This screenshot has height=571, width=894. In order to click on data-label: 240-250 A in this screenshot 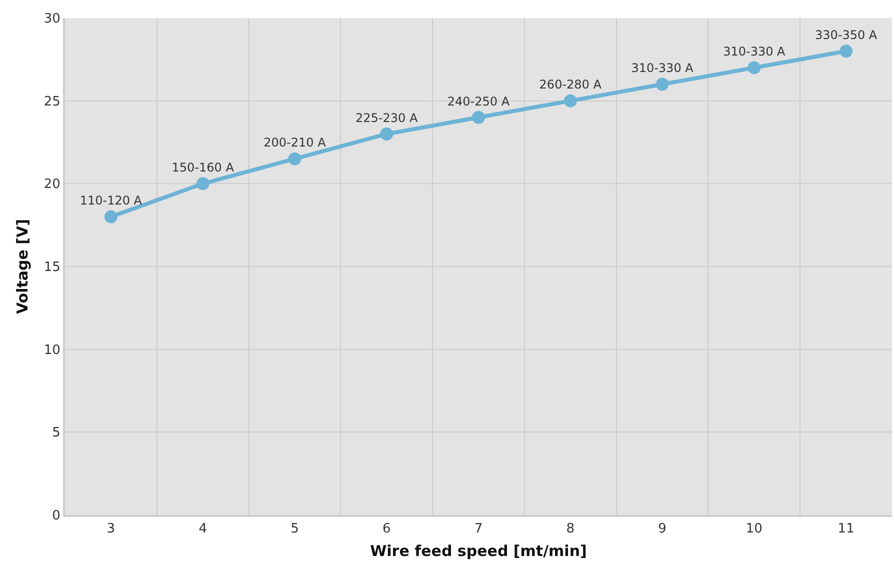, I will do `click(478, 101)`.